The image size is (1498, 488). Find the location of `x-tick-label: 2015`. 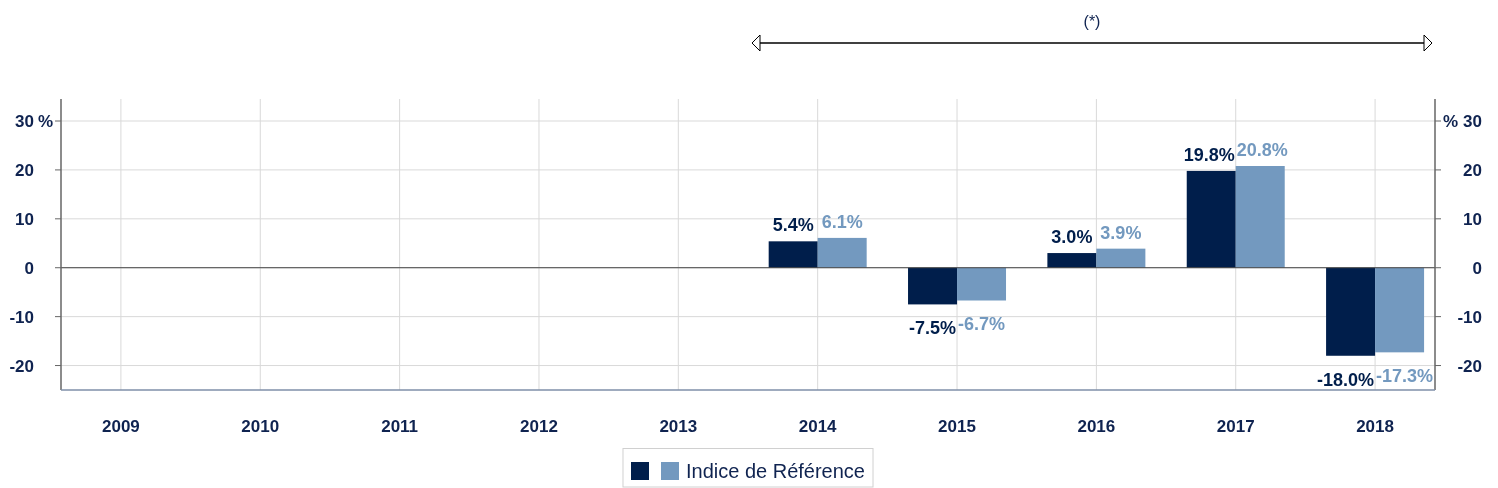

x-tick-label: 2015 is located at coordinates (957, 426).